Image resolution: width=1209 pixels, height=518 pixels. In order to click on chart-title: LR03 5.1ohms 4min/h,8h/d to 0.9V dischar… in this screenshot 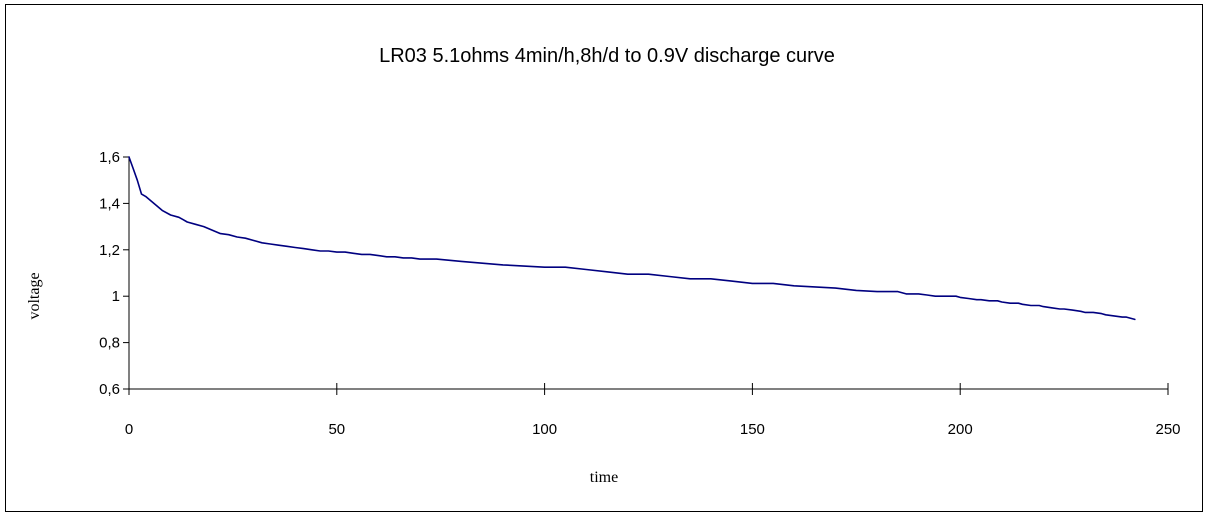, I will do `click(607, 56)`.